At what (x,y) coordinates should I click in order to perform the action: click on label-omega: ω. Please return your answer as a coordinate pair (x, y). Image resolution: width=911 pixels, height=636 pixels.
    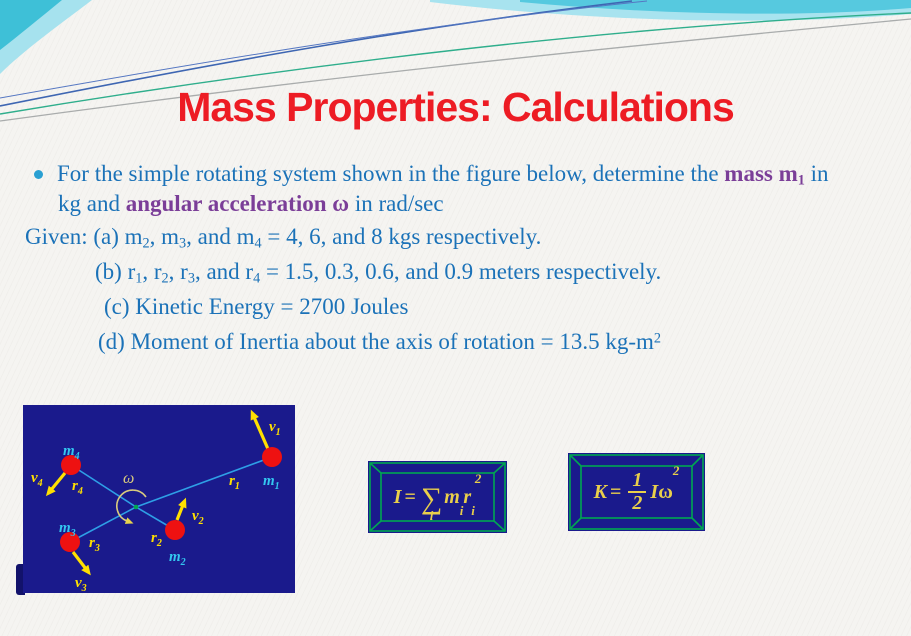
    Looking at the image, I should click on (128, 478).